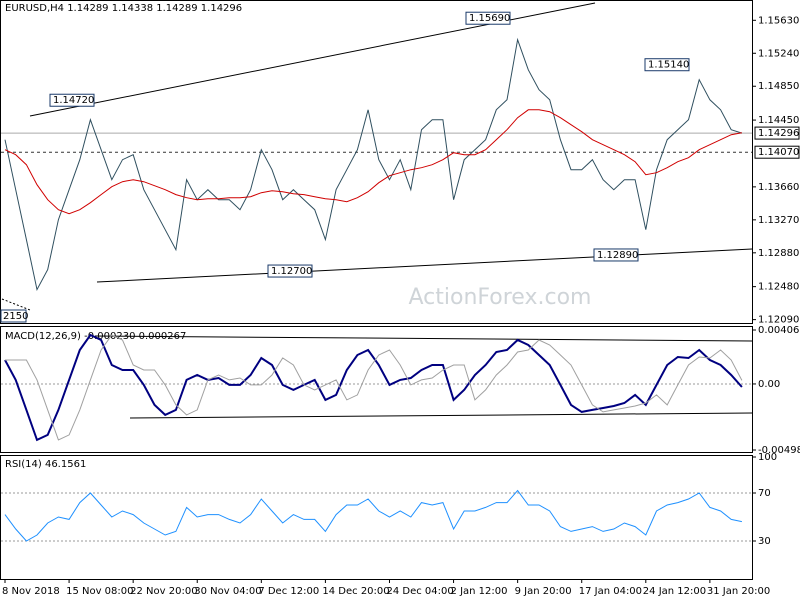  Describe the element at coordinates (778, 120) in the screenshot. I see `y-tick-label: 1.14450` at that location.